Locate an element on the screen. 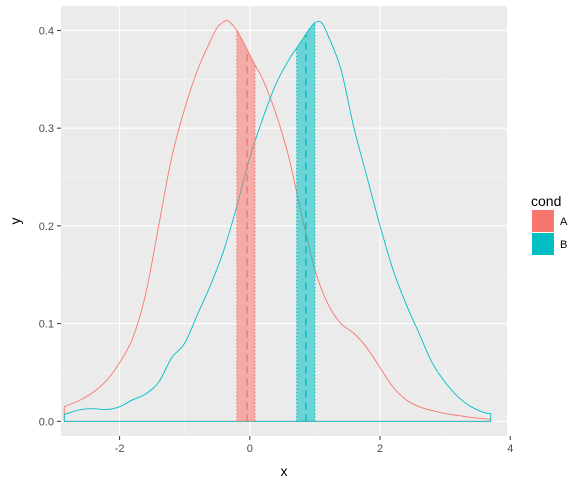 This screenshot has width=581, height=484. legend-label-B: B is located at coordinates (563, 245).